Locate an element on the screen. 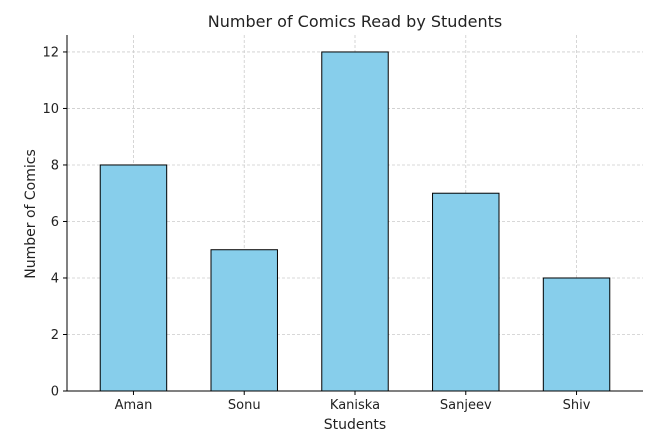 The width and height of the screenshot is (666, 441). x-tick-label: Shiv is located at coordinates (577, 405).